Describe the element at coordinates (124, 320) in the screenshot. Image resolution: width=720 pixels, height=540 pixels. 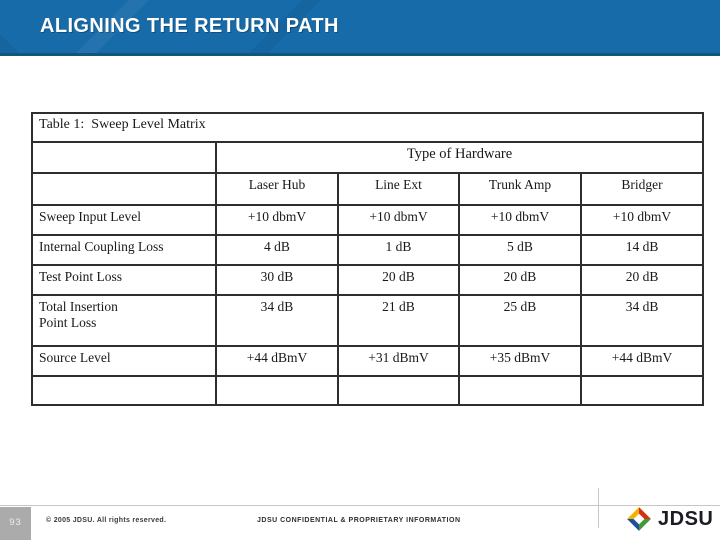
I see `row-label: Total Insertion Point Loss` at that location.